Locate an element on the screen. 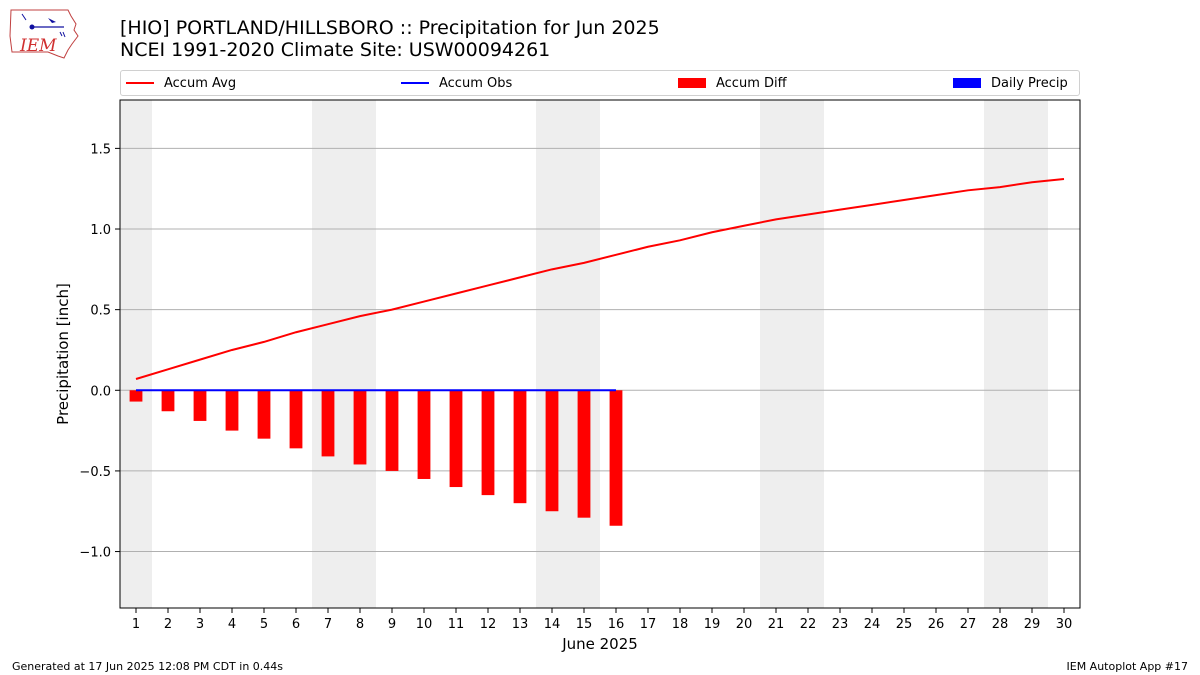 The width and height of the screenshot is (1200, 675). x-tick-label: 27 is located at coordinates (968, 624).